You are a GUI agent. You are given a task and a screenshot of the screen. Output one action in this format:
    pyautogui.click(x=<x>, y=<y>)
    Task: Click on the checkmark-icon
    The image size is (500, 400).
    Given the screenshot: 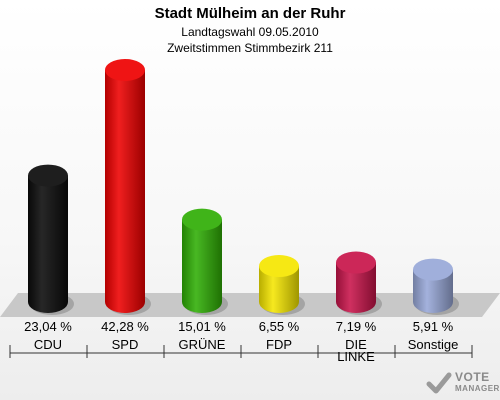 What is the action you would take?
    pyautogui.click(x=439, y=383)
    